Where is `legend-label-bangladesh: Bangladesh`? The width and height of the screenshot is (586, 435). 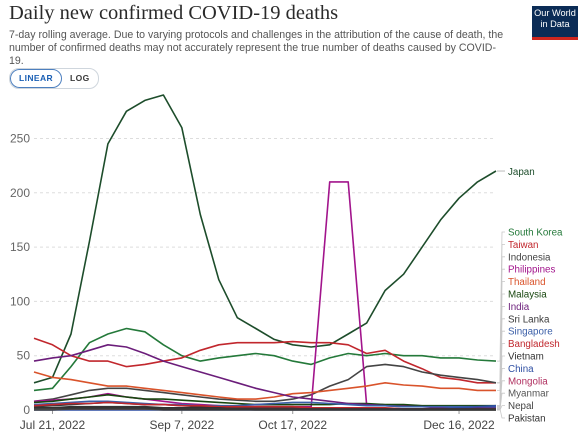
legend-label-bangladesh: Bangladesh is located at coordinates (534, 344).